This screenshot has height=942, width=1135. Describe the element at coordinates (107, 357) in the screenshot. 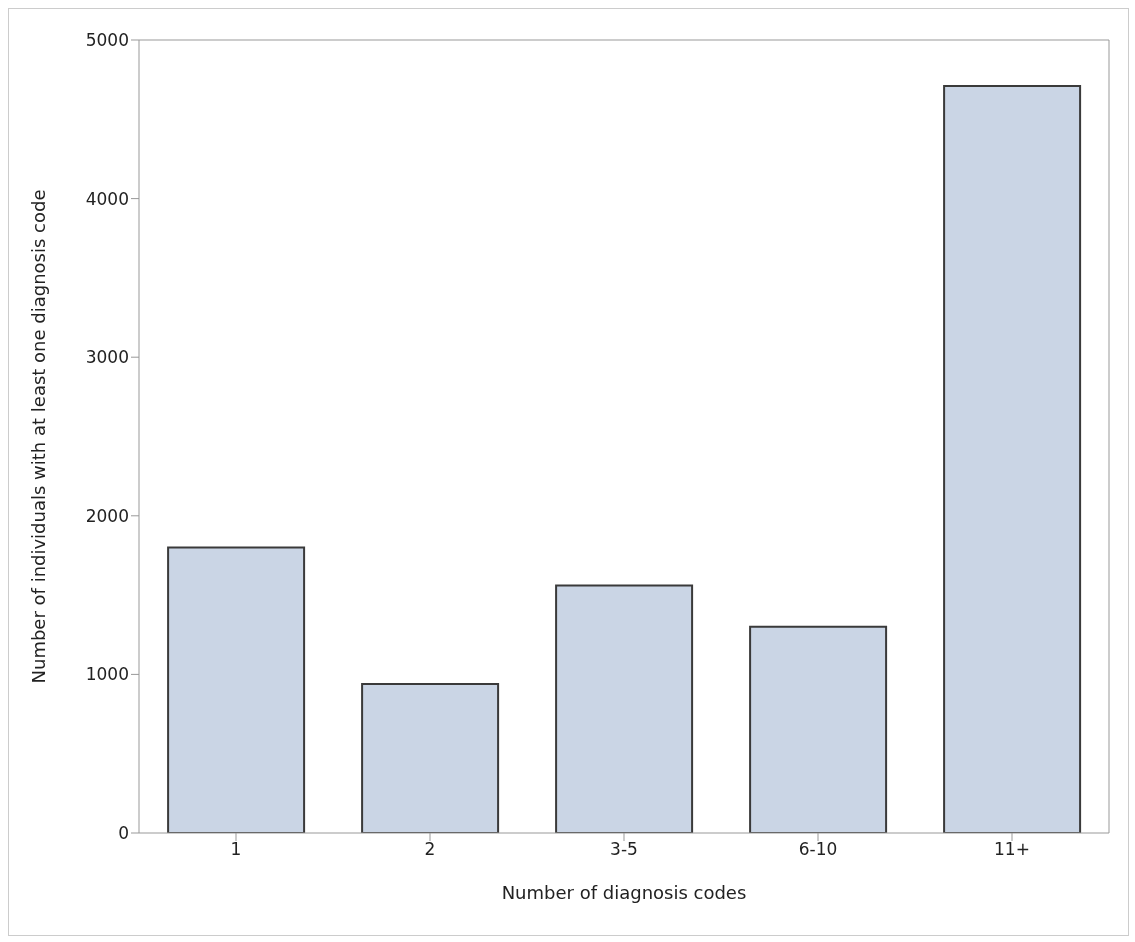

I see `y-tick-label: 3000` at that location.